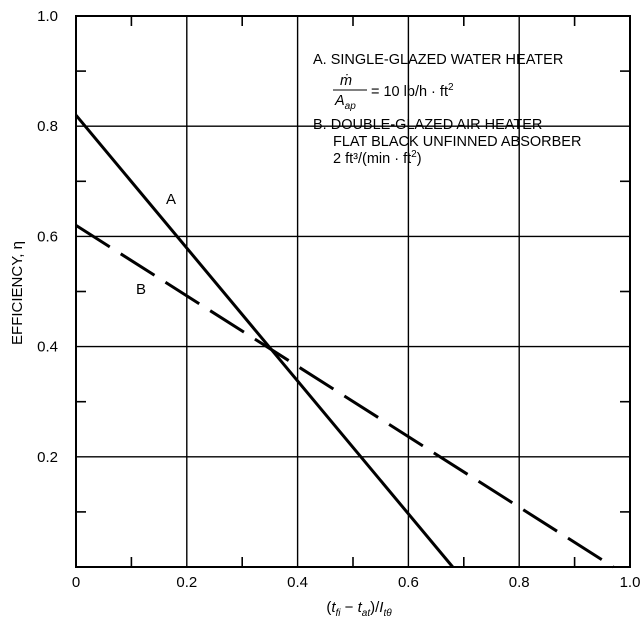  I want to click on y-tick-label: 1.0, so click(47, 16).